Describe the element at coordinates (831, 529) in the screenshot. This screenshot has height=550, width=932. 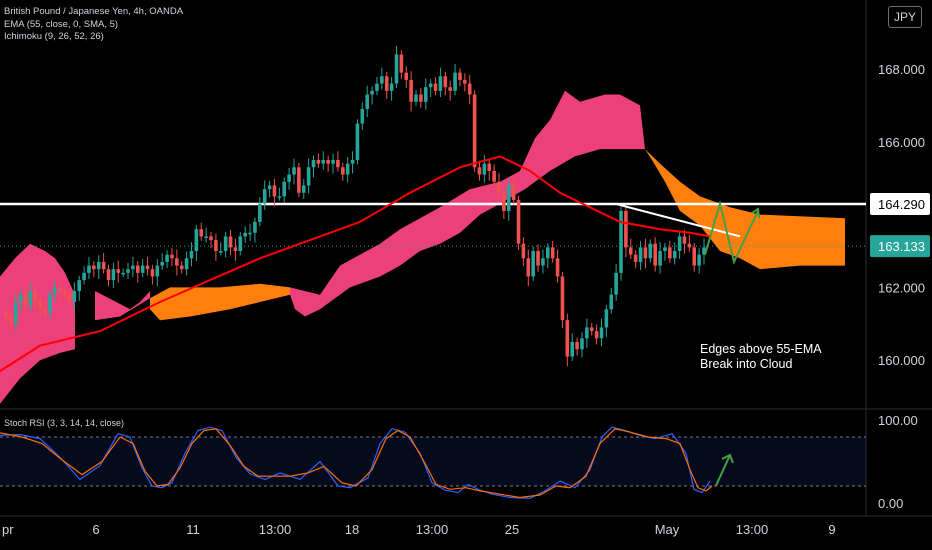
I see `time-tick-label: 9` at that location.